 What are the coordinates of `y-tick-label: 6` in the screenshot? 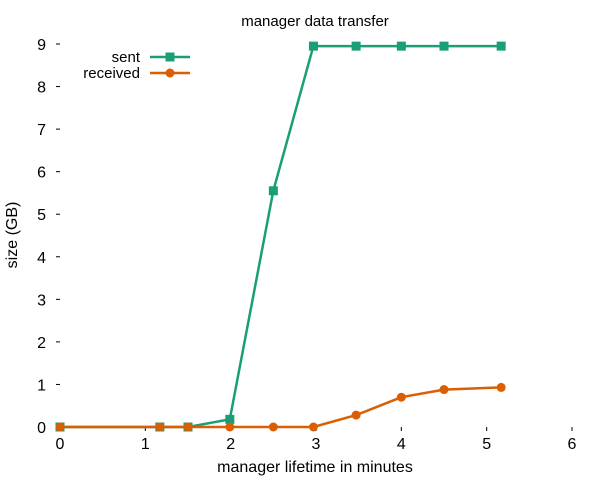 It's located at (41, 173).